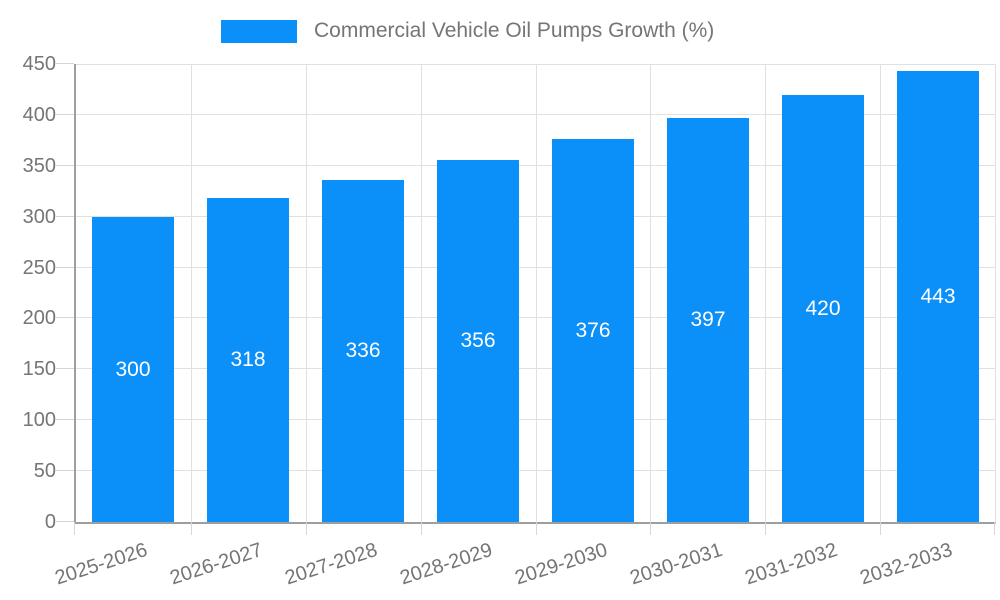 The height and width of the screenshot is (600, 1000). Describe the element at coordinates (259, 31) in the screenshot. I see `legend-swatch` at that location.